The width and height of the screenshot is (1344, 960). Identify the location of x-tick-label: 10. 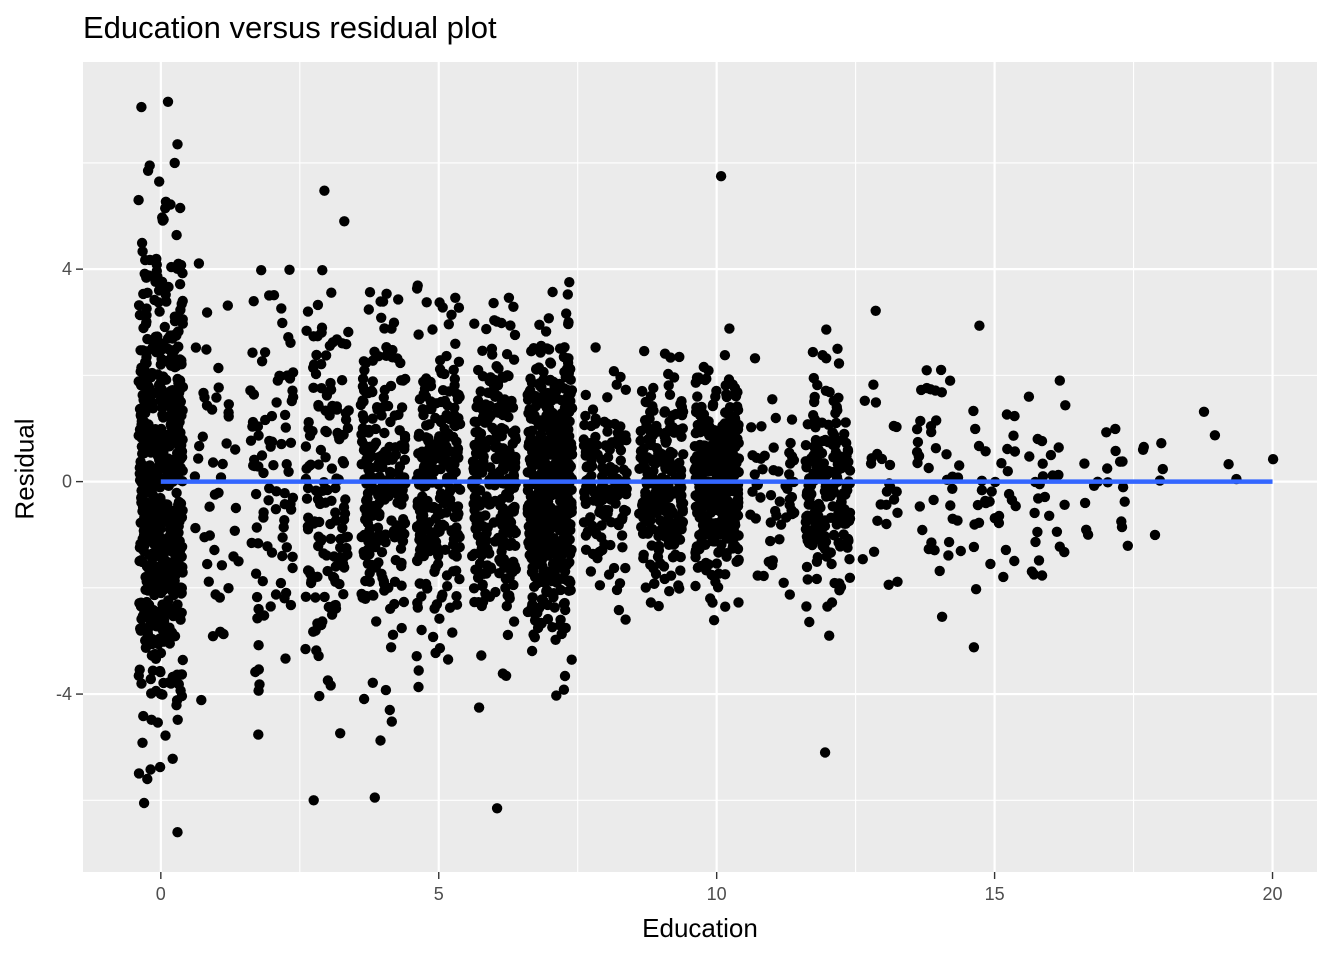
(717, 894).